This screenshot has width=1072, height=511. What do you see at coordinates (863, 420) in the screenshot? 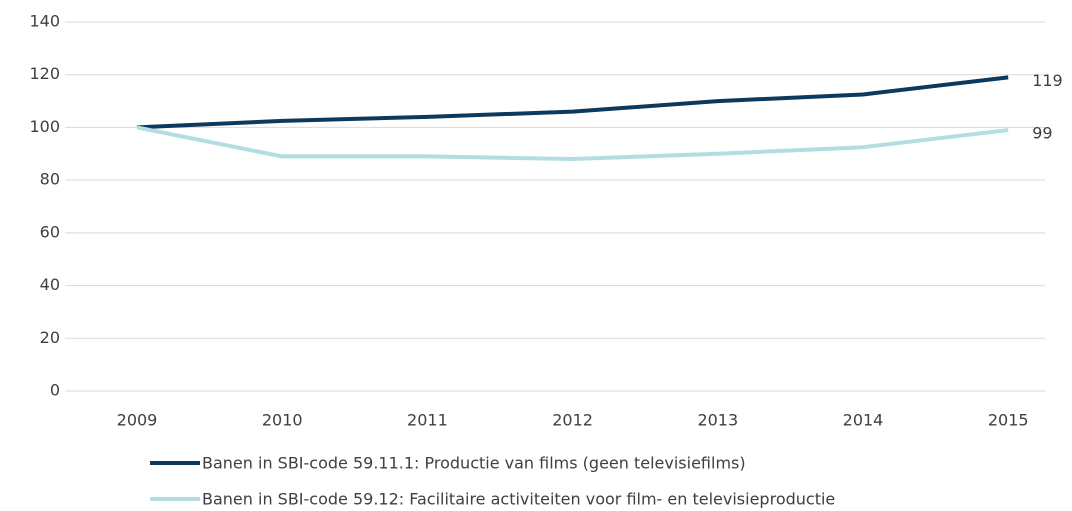
I see `x-tick-label: 2014` at bounding box center [863, 420].